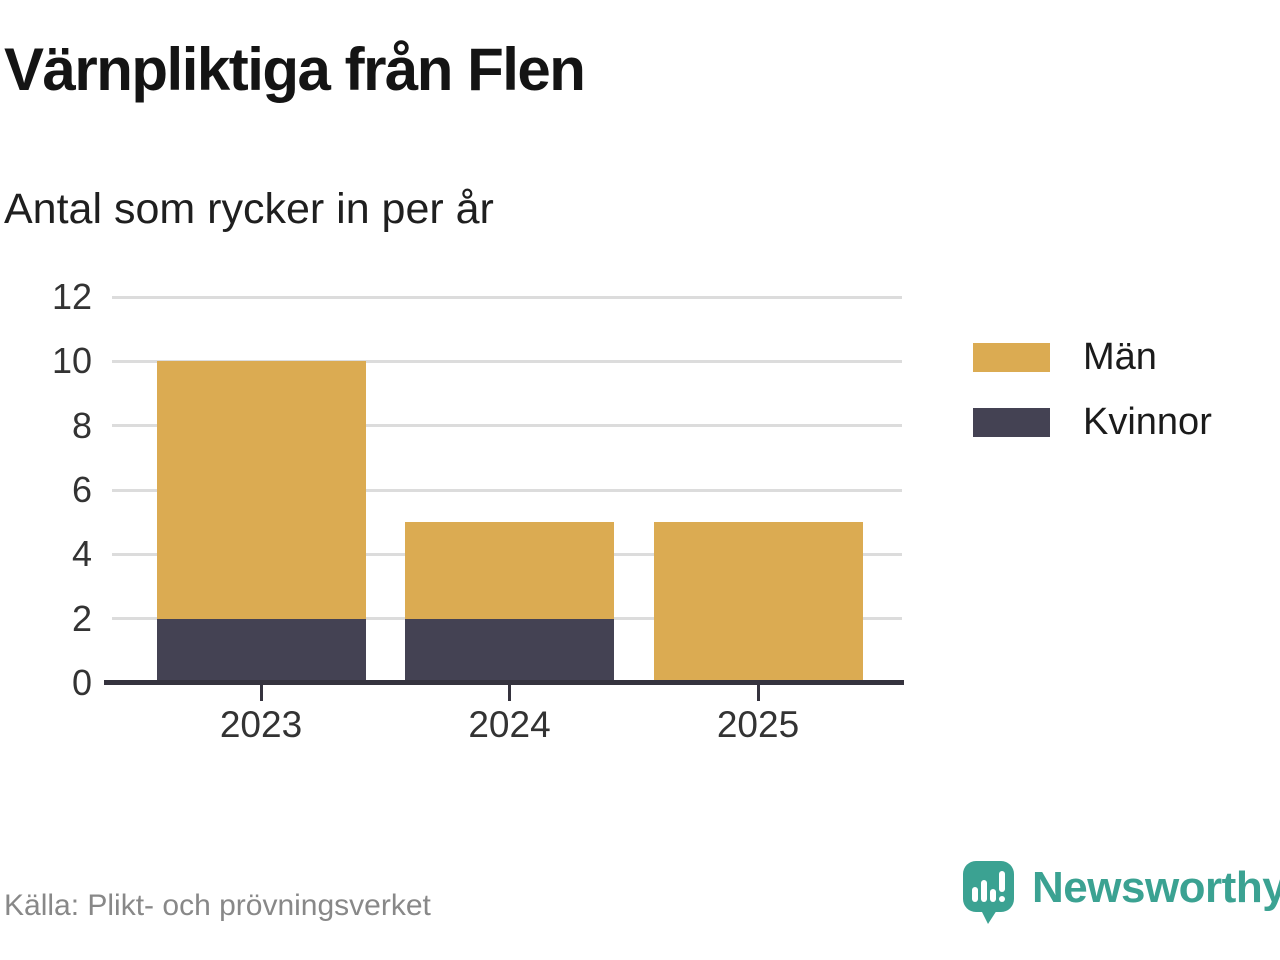 The image size is (1280, 960). I want to click on bar-segment-2024-Kvinnor, so click(509, 650).